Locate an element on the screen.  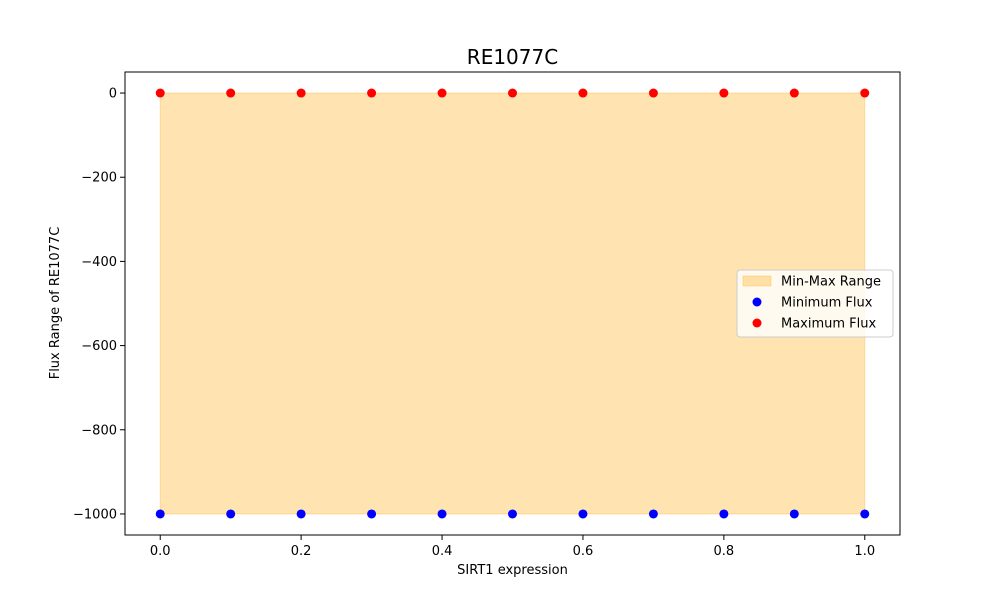
y-tick-label: −400 is located at coordinates (99, 262).